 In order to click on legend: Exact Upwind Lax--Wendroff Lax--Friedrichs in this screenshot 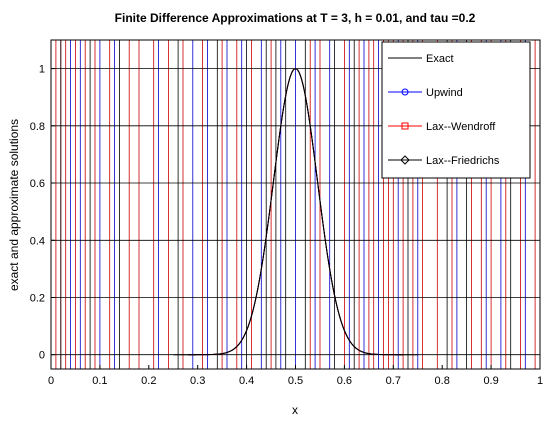, I will do `click(456, 110)`.